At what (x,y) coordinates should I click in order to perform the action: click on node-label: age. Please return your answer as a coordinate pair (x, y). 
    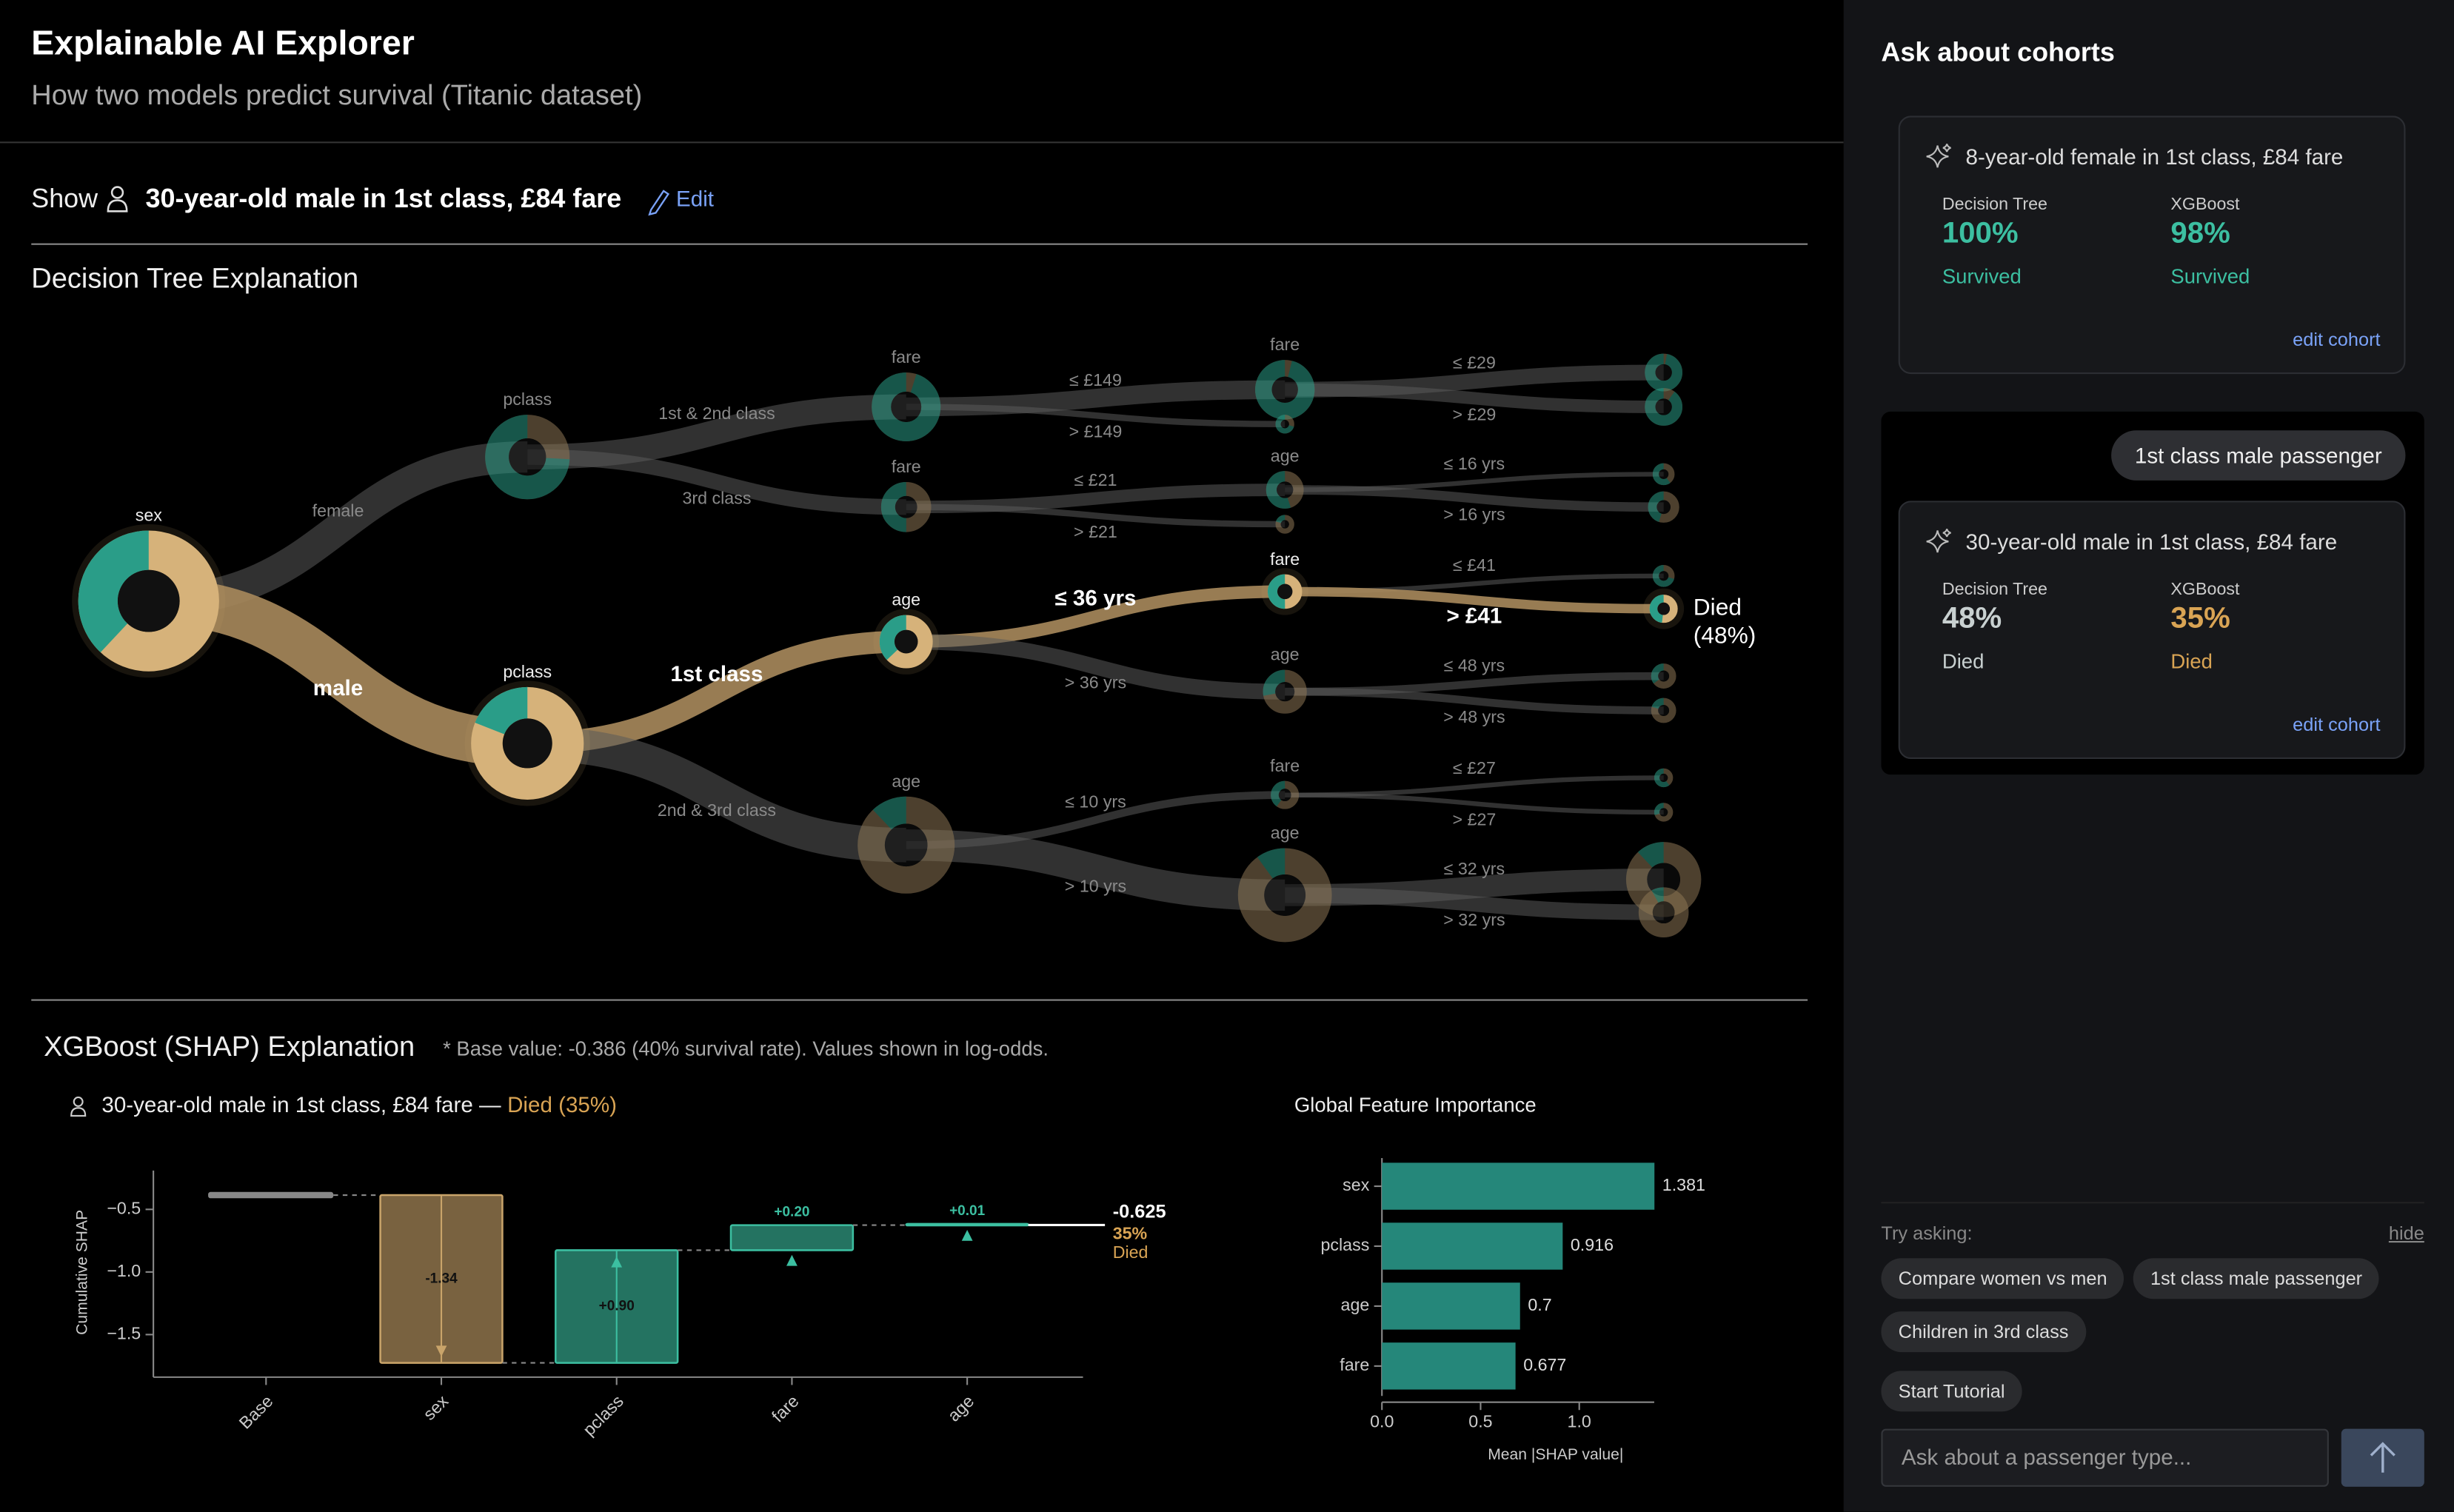
    Looking at the image, I should click on (906, 781).